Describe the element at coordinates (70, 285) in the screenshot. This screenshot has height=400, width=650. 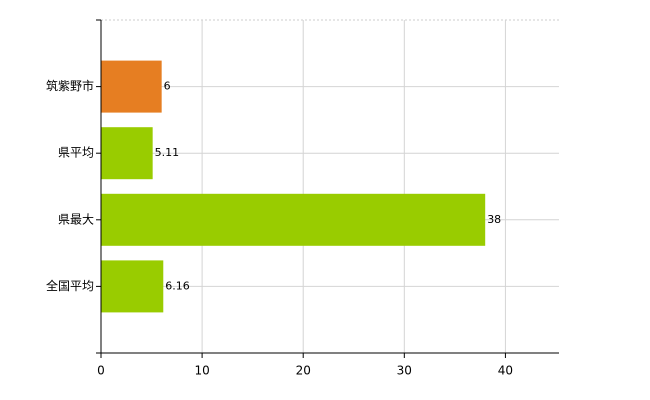
I see `y-tick-label: 全国平均` at that location.